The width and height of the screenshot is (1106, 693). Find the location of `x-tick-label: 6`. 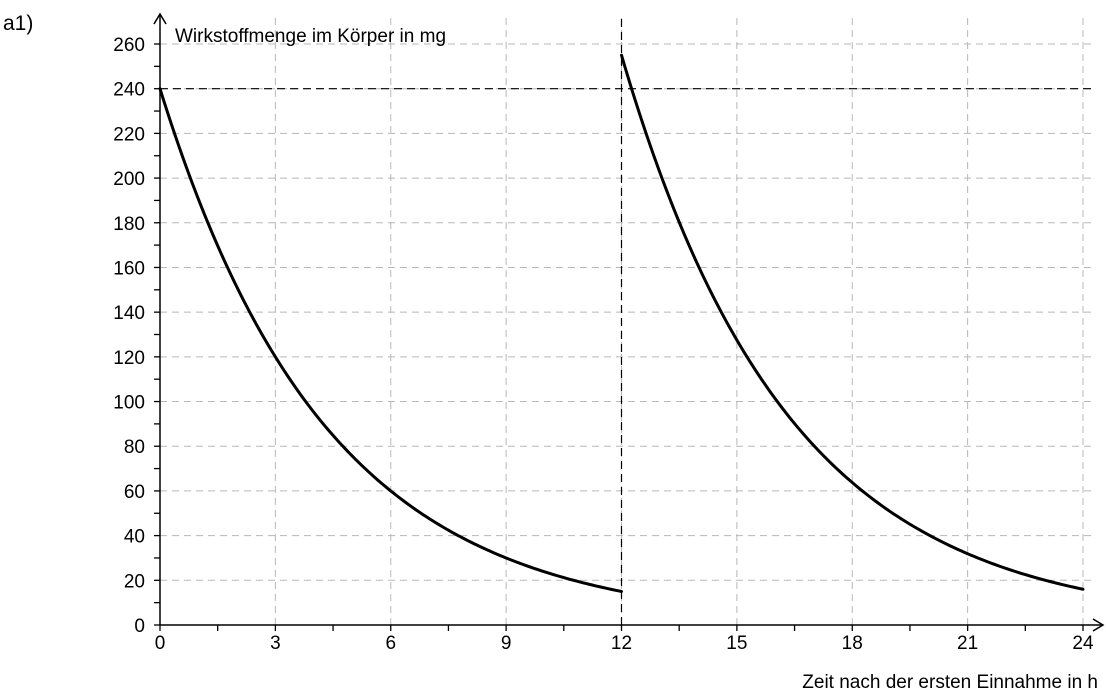

x-tick-label: 6 is located at coordinates (390, 643).